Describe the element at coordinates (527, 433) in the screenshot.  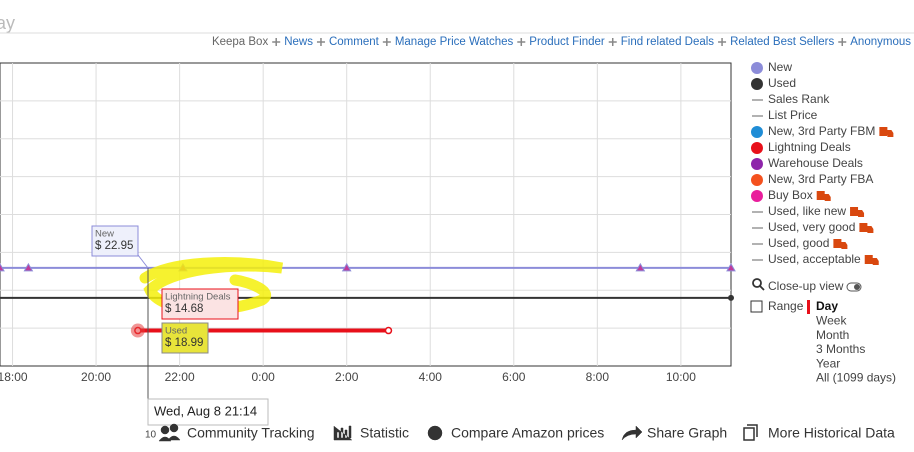
I see `toolbar-item: Compare Amazon prices` at that location.